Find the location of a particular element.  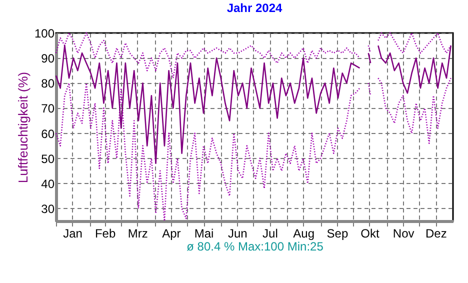

x-tick-label: Okt is located at coordinates (370, 233).